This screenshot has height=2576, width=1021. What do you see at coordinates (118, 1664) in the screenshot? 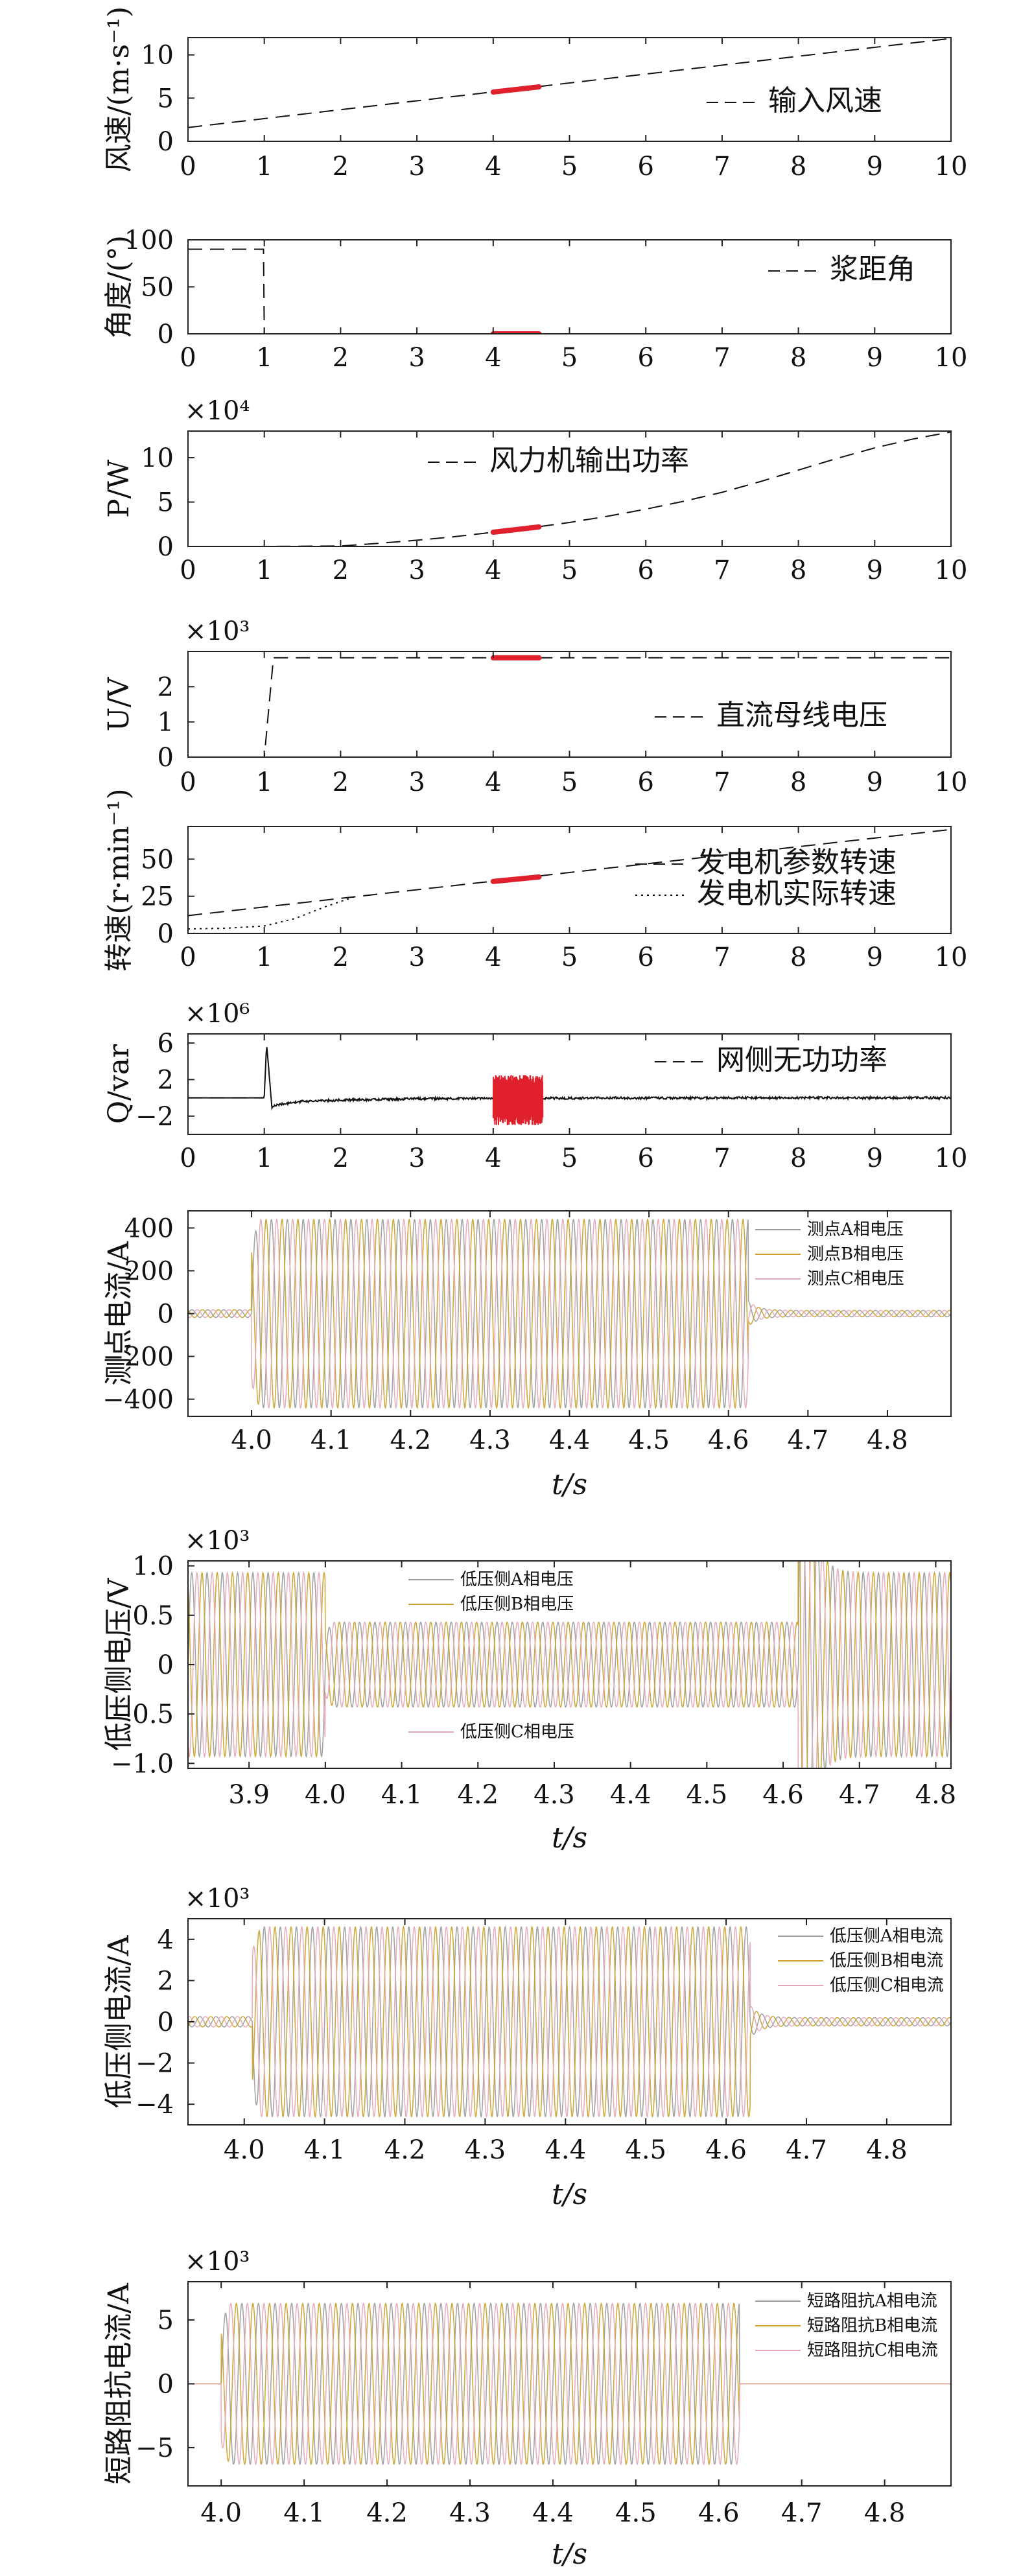
I see `y-axis-label: 低压侧电压/V` at bounding box center [118, 1664].